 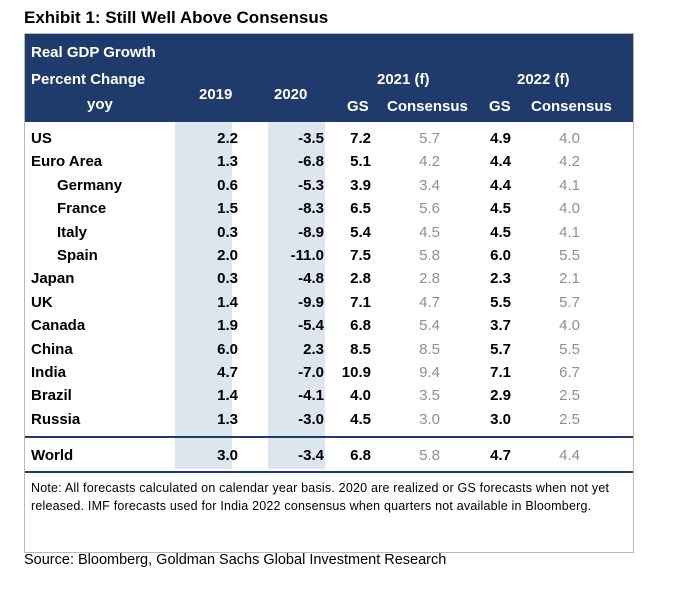 I want to click on cell-2020: -8.3, so click(x=311, y=209).